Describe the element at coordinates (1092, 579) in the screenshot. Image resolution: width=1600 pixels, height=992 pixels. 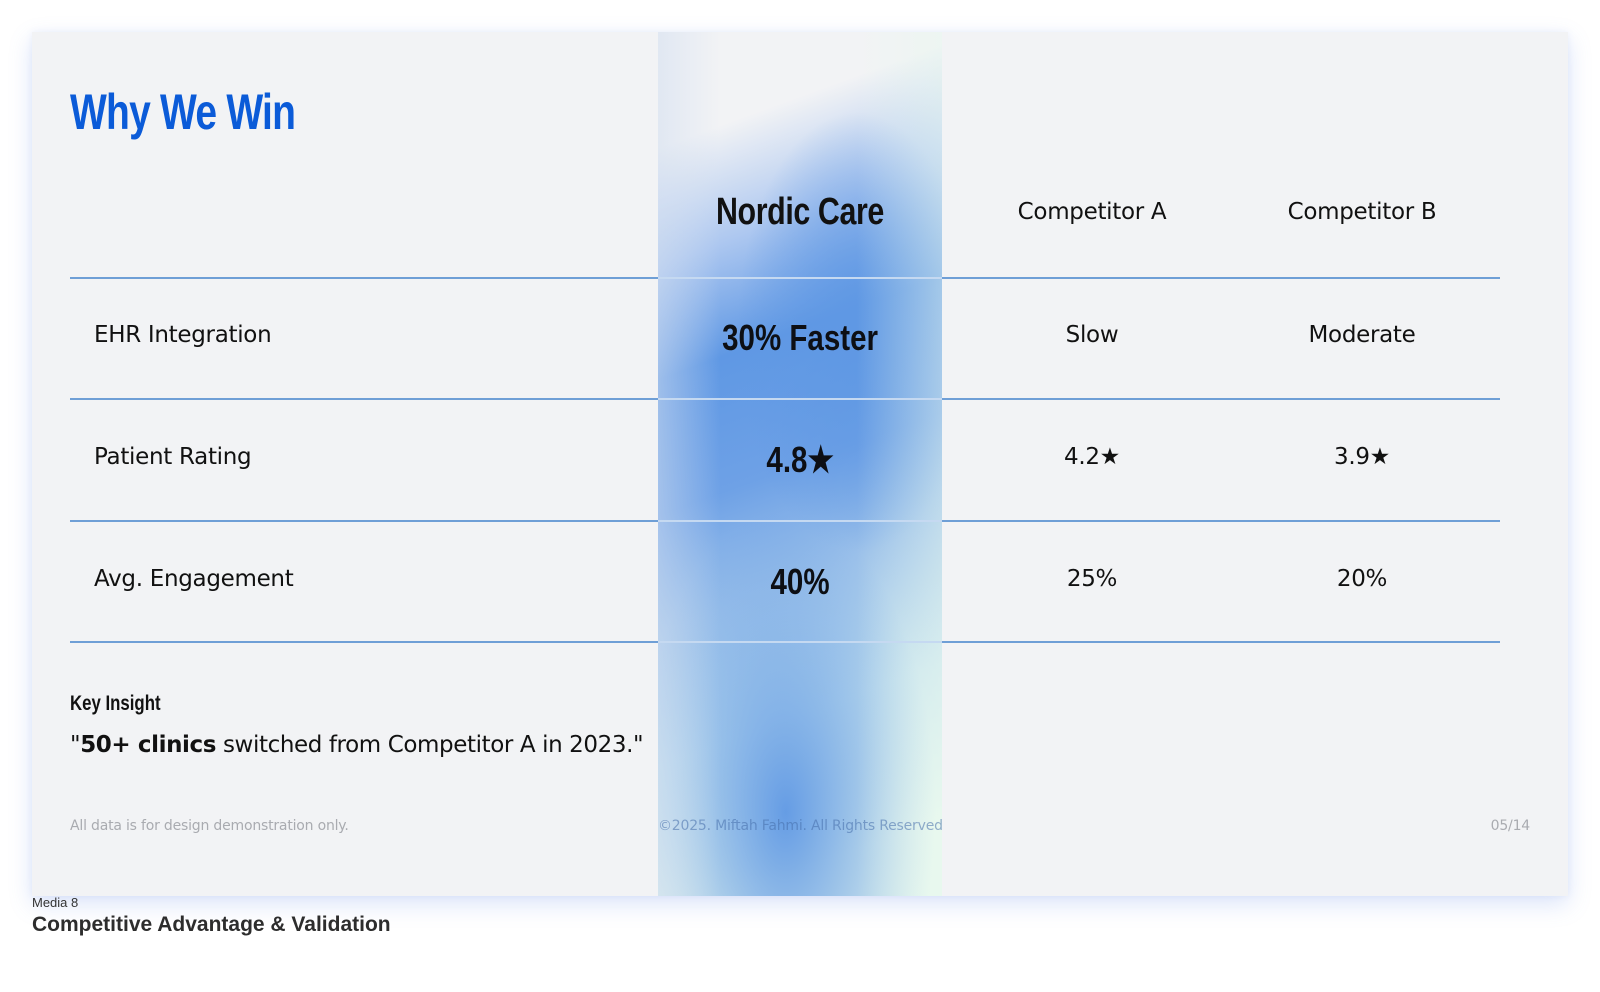
I see `cell-competitor-a-engagement: 25%` at that location.